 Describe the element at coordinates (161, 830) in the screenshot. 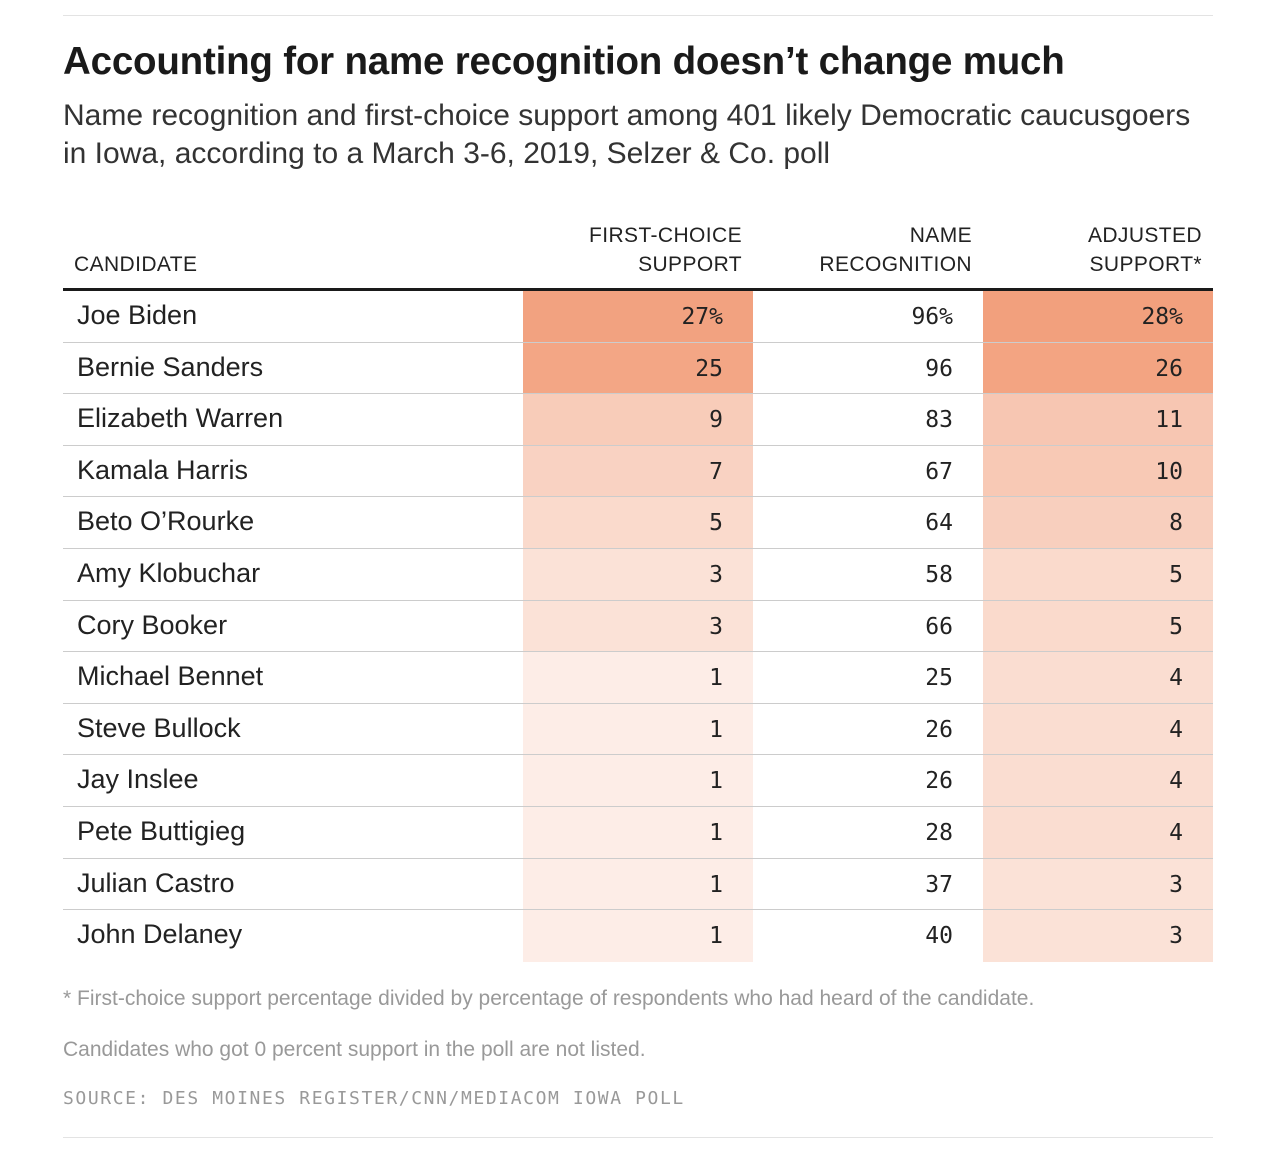

I see `candidate-name: Pete Buttigieg` at that location.